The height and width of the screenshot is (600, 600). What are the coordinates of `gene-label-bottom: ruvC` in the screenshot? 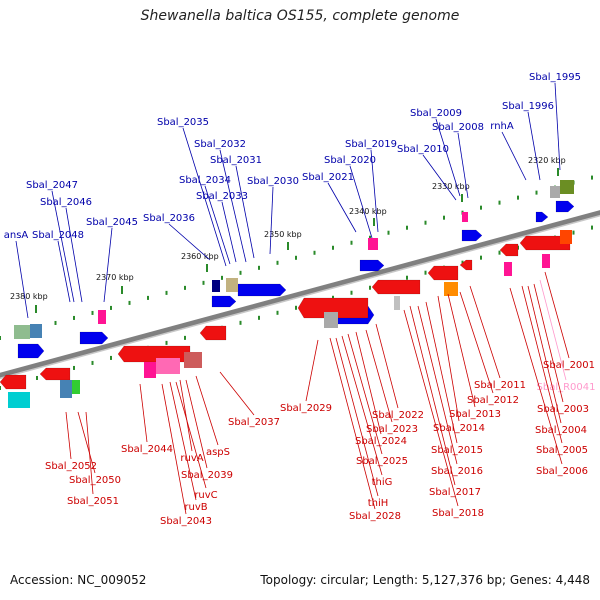 It's located at (205, 495).